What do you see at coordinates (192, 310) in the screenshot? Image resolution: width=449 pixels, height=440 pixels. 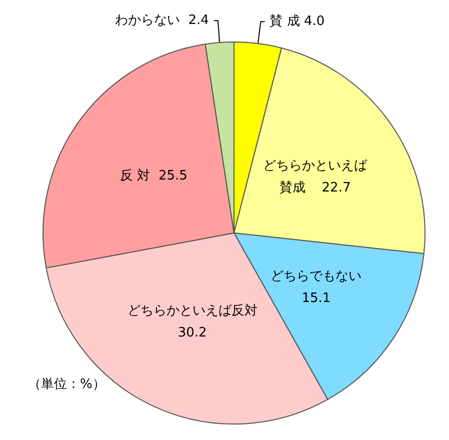 I see `slice-label: どちらかといえば反対` at bounding box center [192, 310].